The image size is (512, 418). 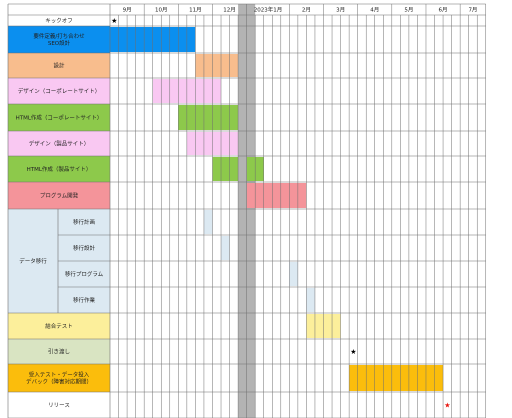 I want to click on task-label: 移行計画, so click(x=84, y=222).